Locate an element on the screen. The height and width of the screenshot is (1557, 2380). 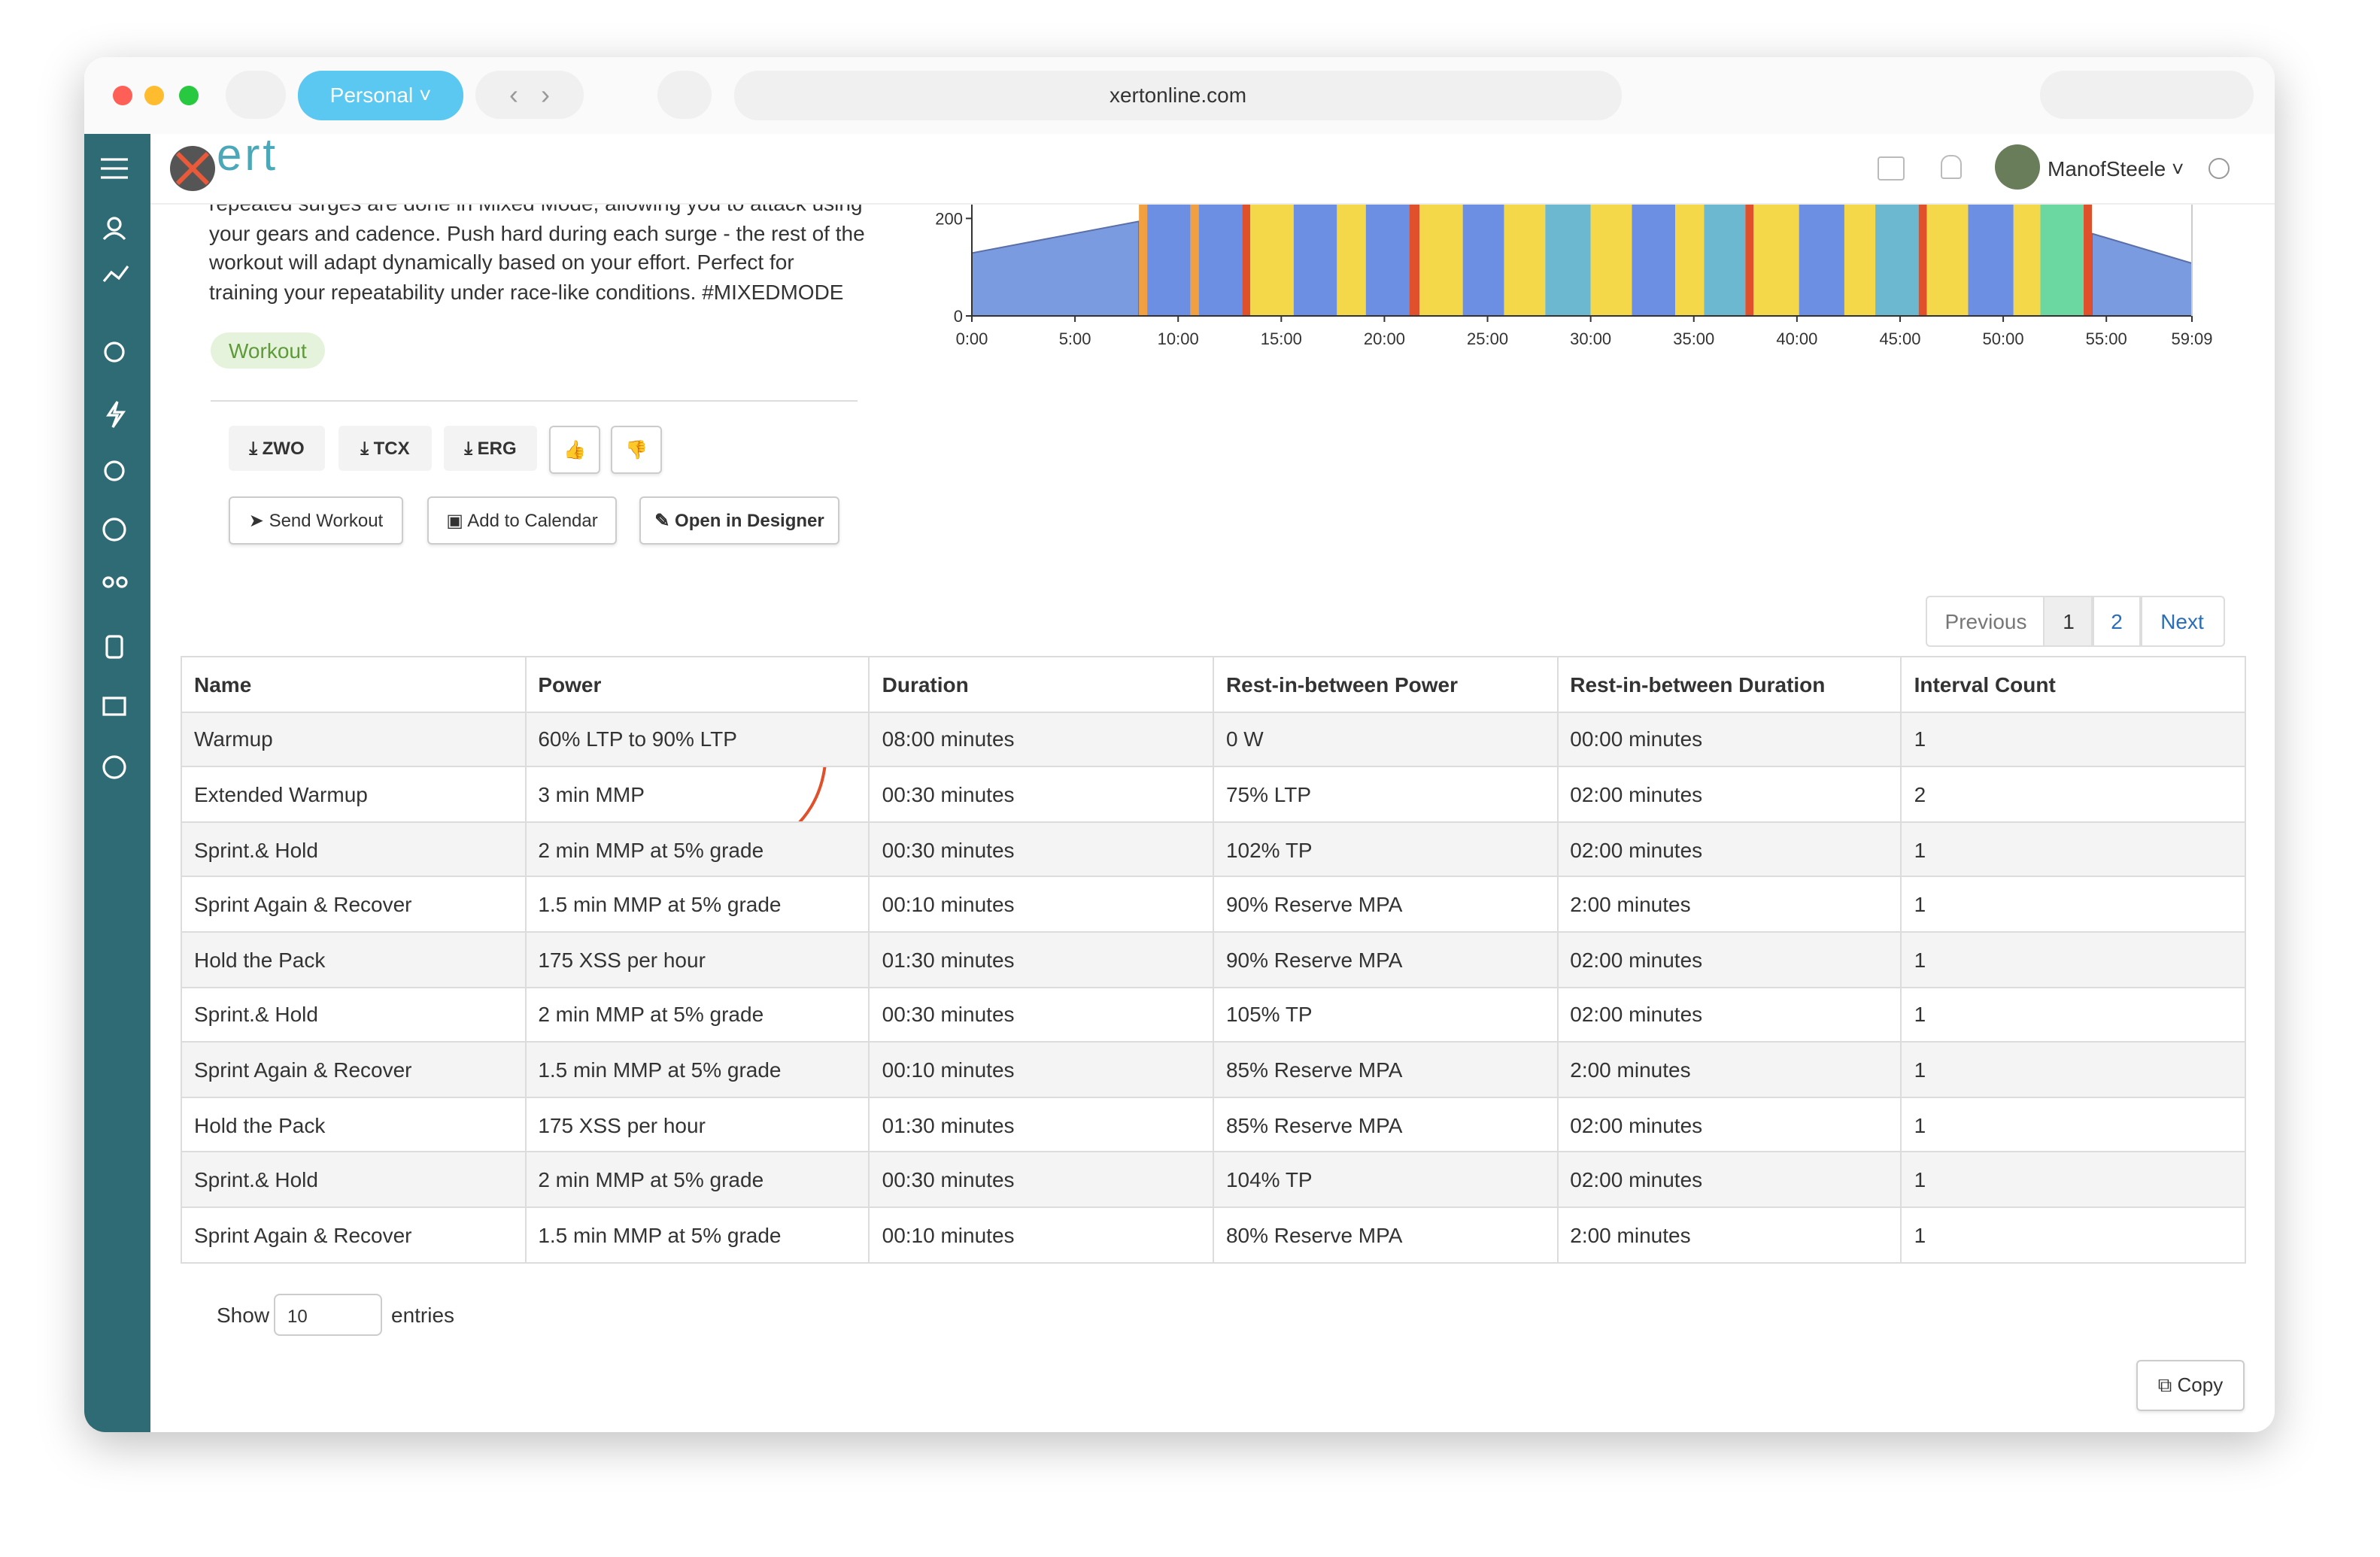
table-cell: 08:00 minutes is located at coordinates (1041, 739).